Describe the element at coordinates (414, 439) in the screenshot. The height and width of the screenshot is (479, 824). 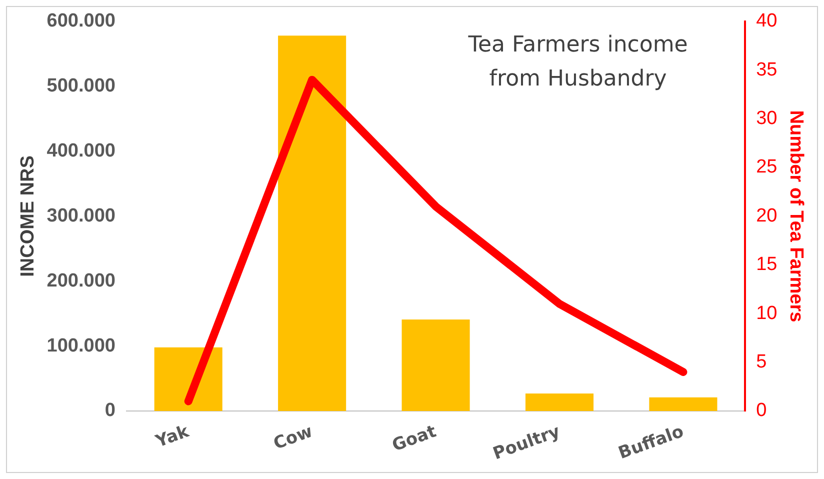
I see `x-tick-label: Goat` at that location.